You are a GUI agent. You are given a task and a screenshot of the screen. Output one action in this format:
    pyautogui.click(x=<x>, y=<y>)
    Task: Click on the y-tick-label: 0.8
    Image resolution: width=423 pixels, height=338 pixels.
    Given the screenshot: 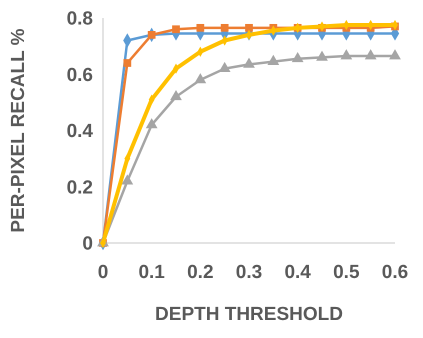 What is the action you would take?
    pyautogui.click(x=79, y=19)
    